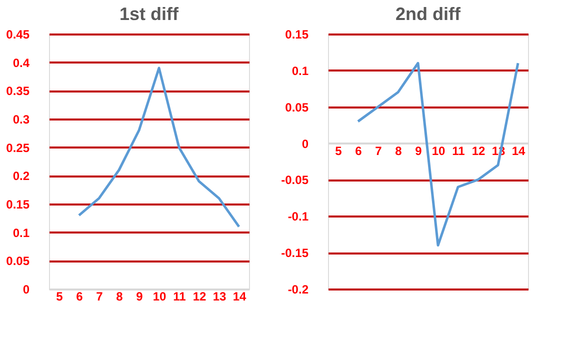  I want to click on x-tick-label: 13, so click(219, 297).